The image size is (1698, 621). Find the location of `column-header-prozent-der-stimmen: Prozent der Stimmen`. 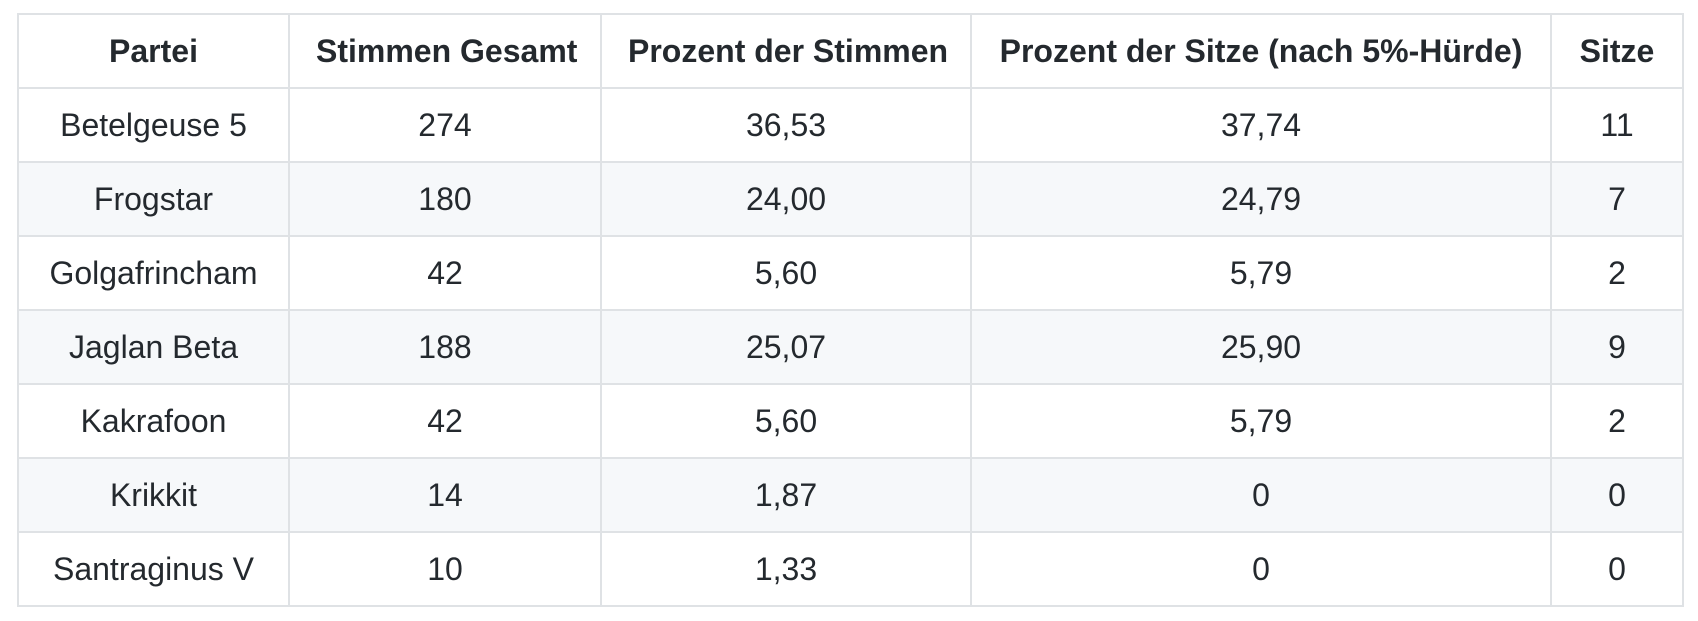

column-header-prozent-der-stimmen: Prozent der Stimmen is located at coordinates (786, 51).